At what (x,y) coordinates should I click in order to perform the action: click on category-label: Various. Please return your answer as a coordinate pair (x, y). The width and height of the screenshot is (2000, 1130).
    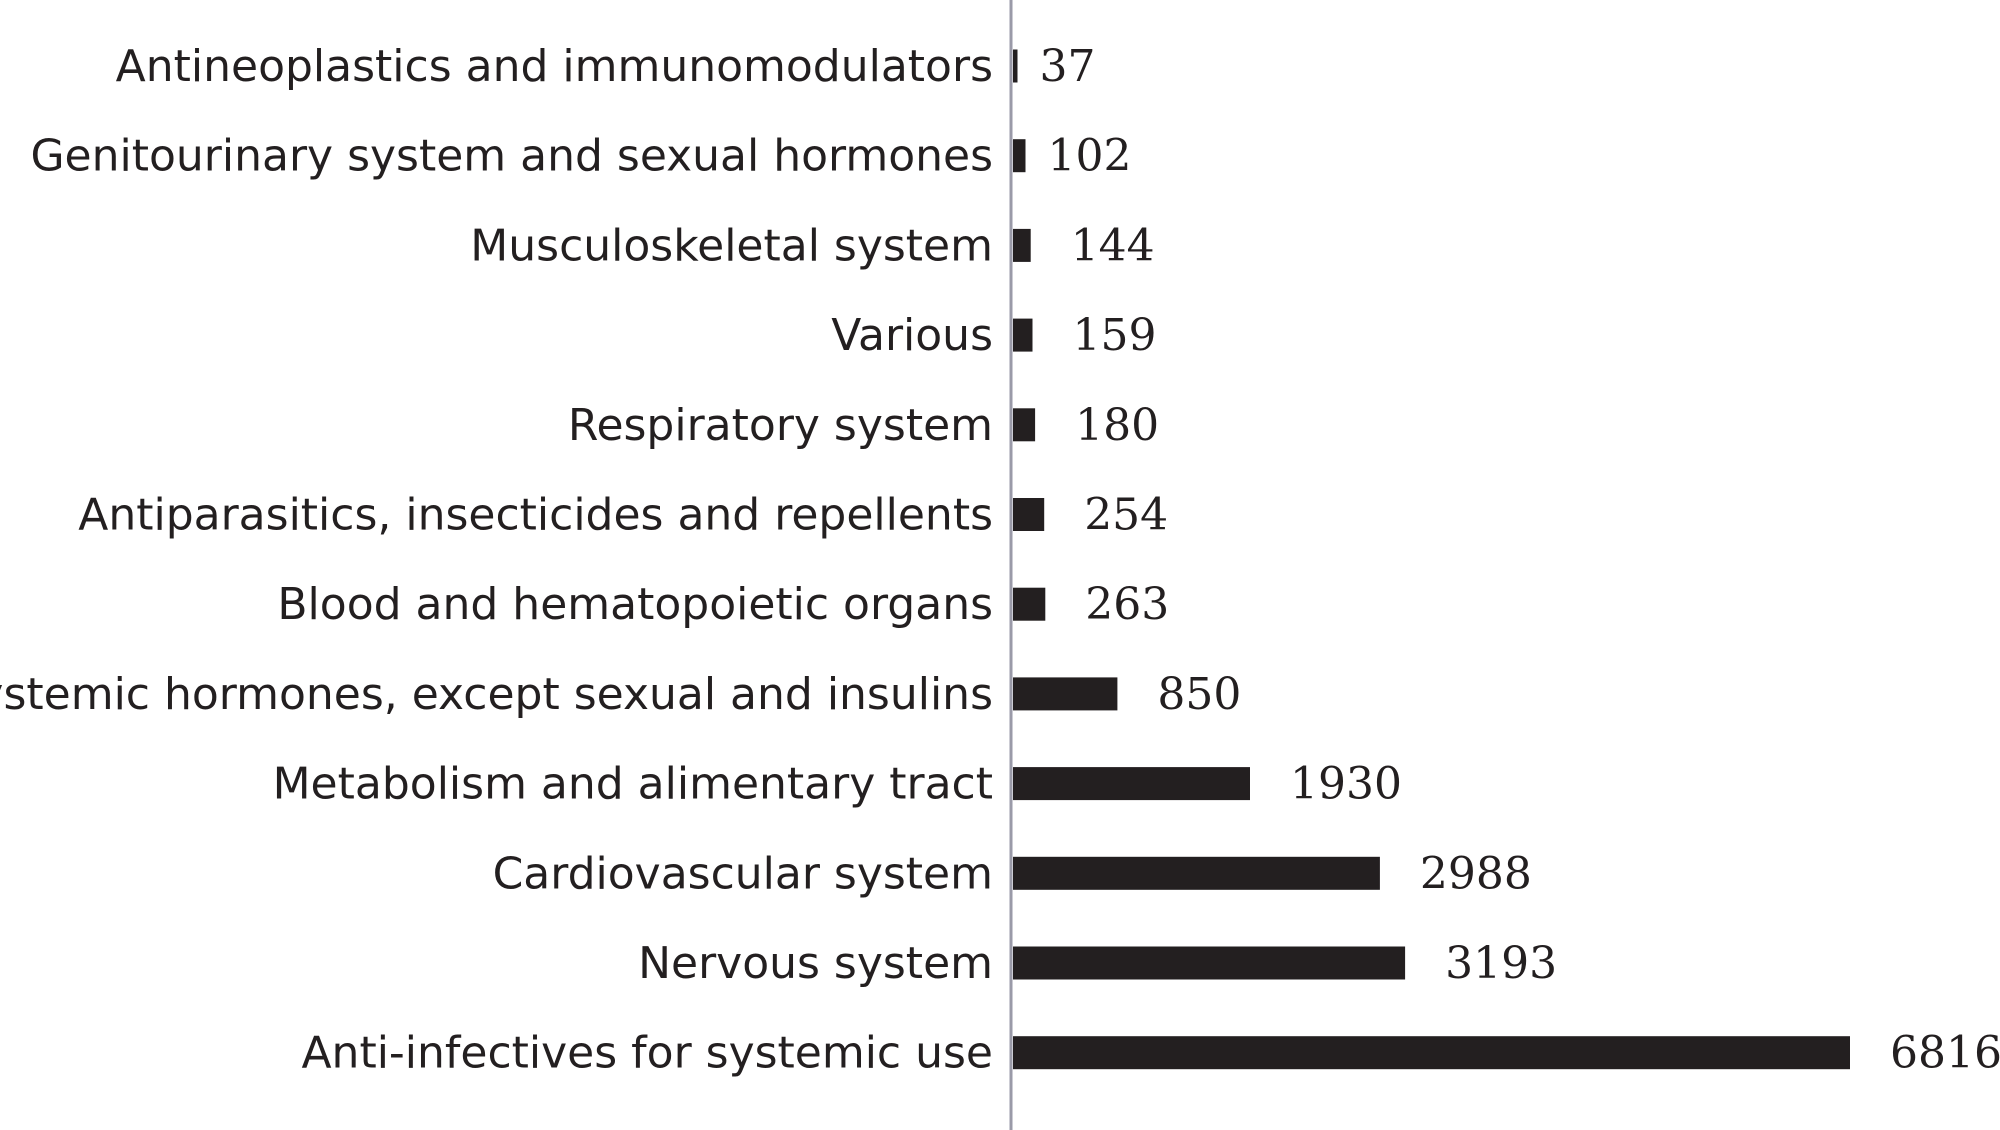
    Looking at the image, I should click on (912, 335).